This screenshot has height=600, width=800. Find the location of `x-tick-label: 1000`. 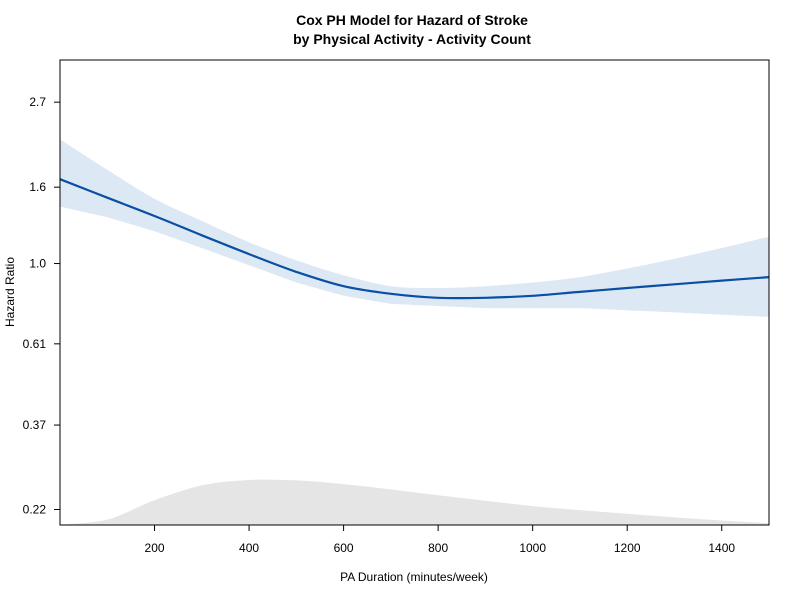

x-tick-label: 1000 is located at coordinates (532, 548).